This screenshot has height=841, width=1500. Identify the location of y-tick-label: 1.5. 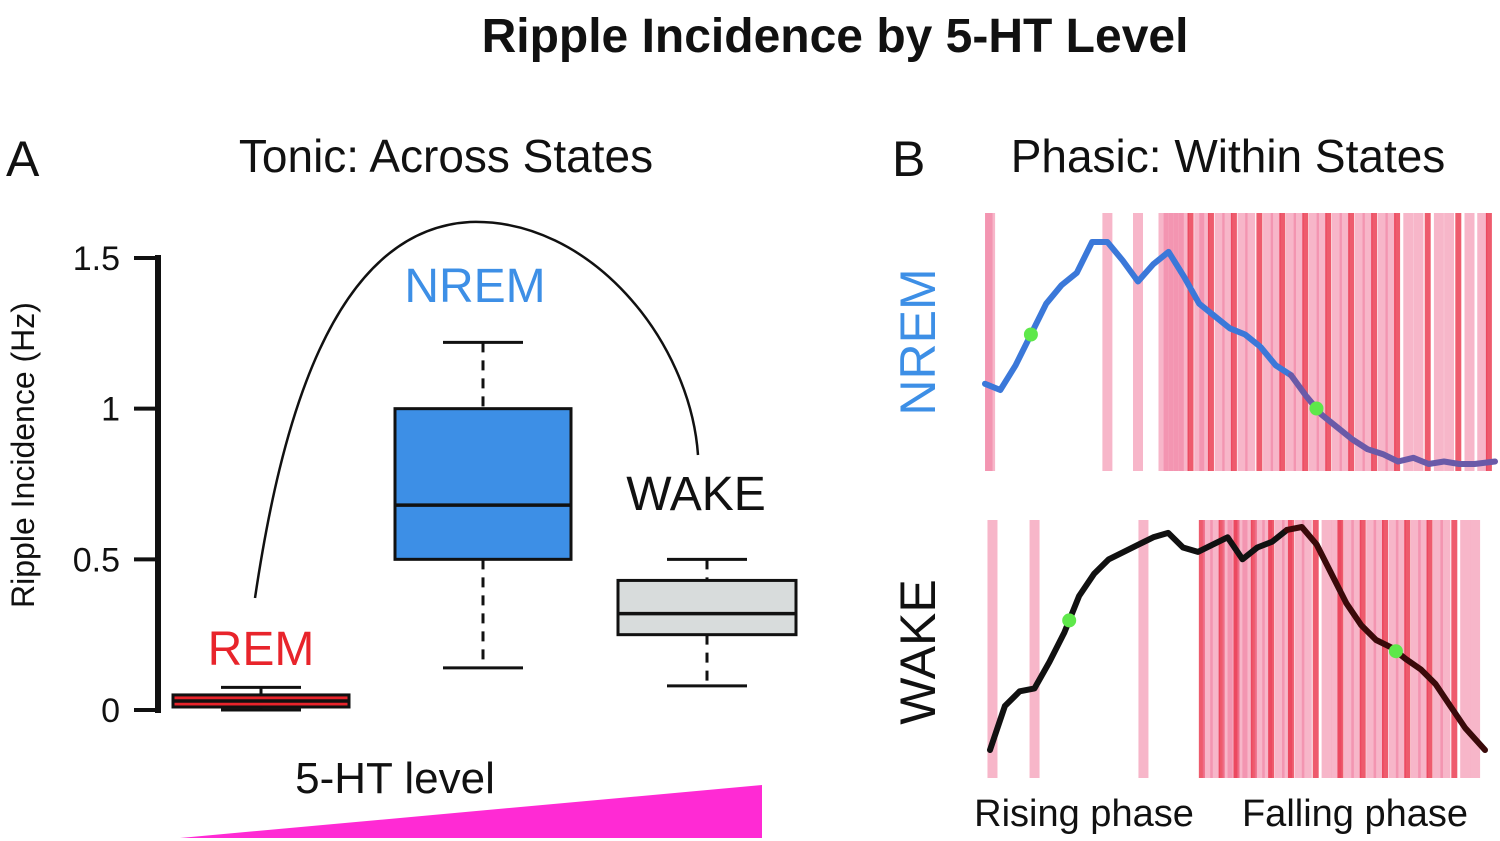
(96, 259).